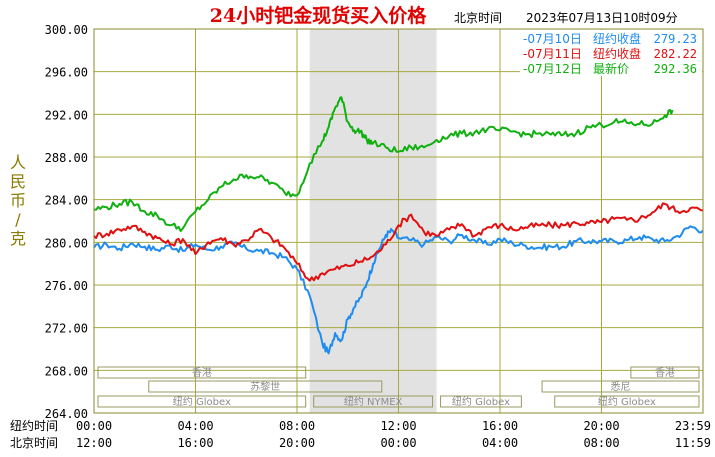  I want to click on legend-status: 最新价, so click(611, 68).